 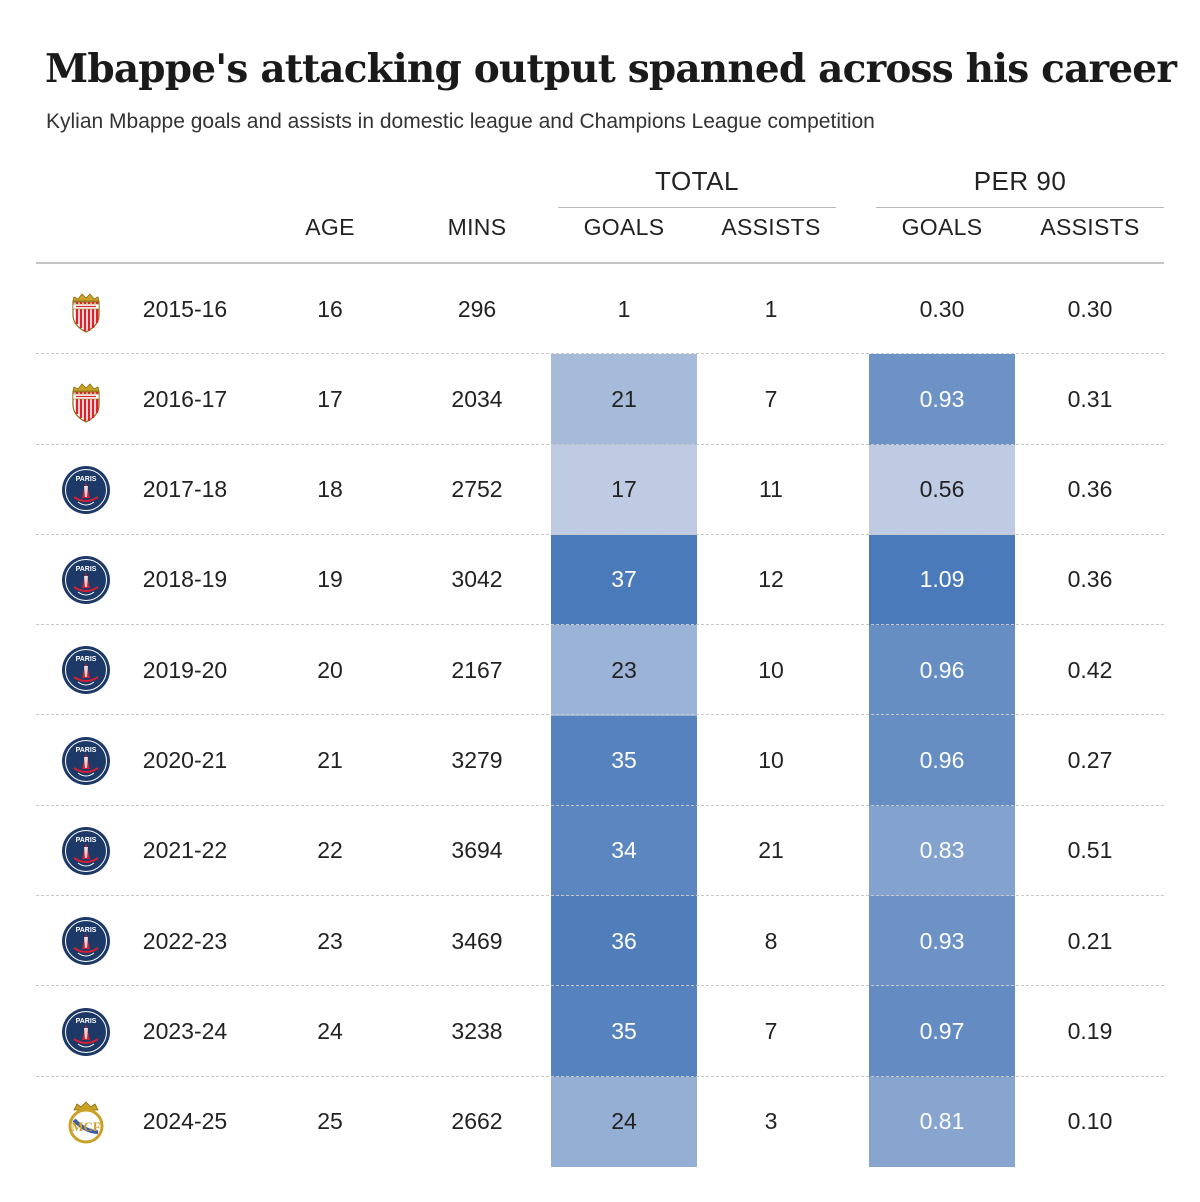 I want to click on cell-season: 2019-20, so click(x=185, y=669).